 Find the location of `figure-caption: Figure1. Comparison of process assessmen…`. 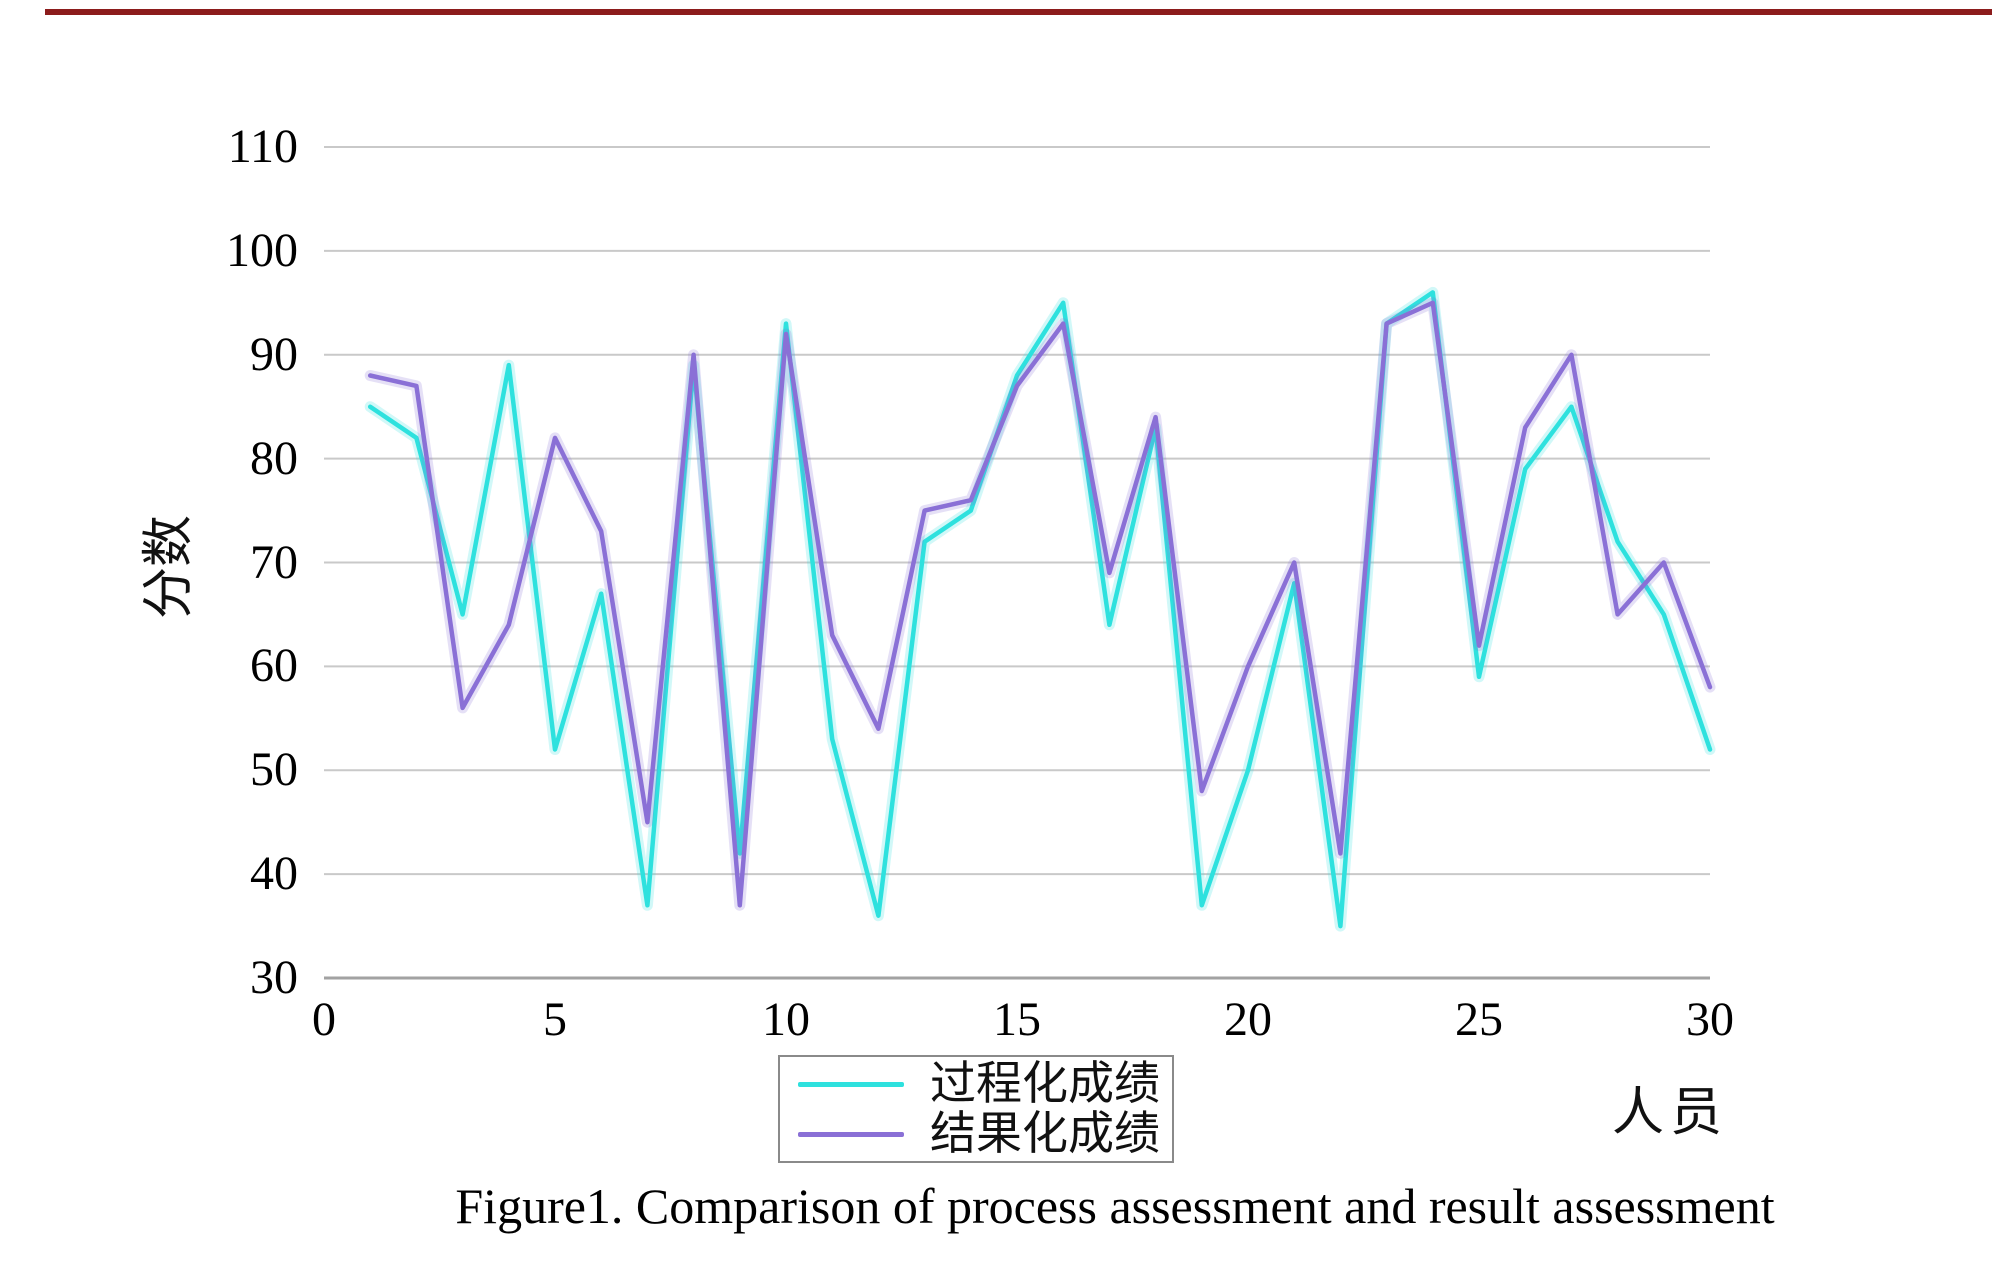

figure-caption: Figure1. Comparison of process assessmen… is located at coordinates (1115, 1206).